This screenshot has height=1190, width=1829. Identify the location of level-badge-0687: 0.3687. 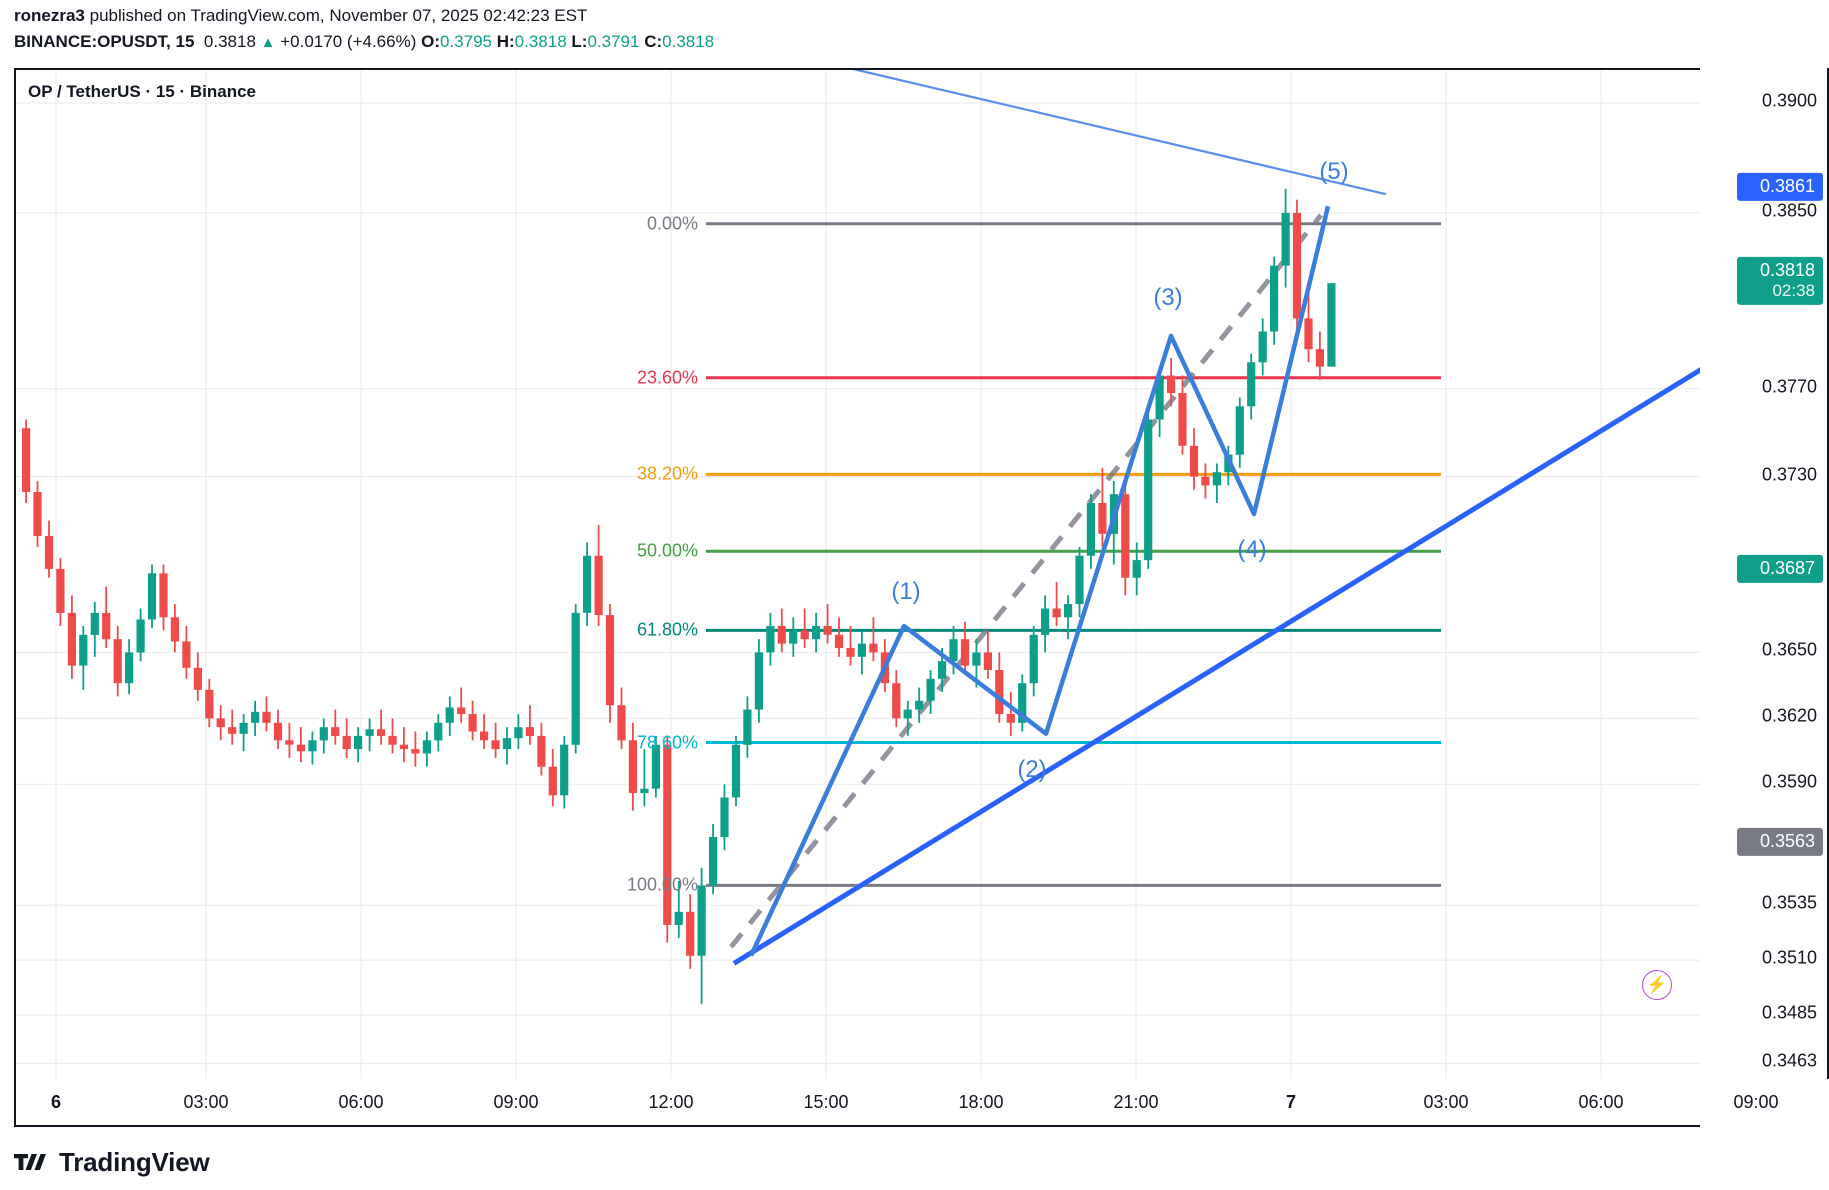
(1780, 569).